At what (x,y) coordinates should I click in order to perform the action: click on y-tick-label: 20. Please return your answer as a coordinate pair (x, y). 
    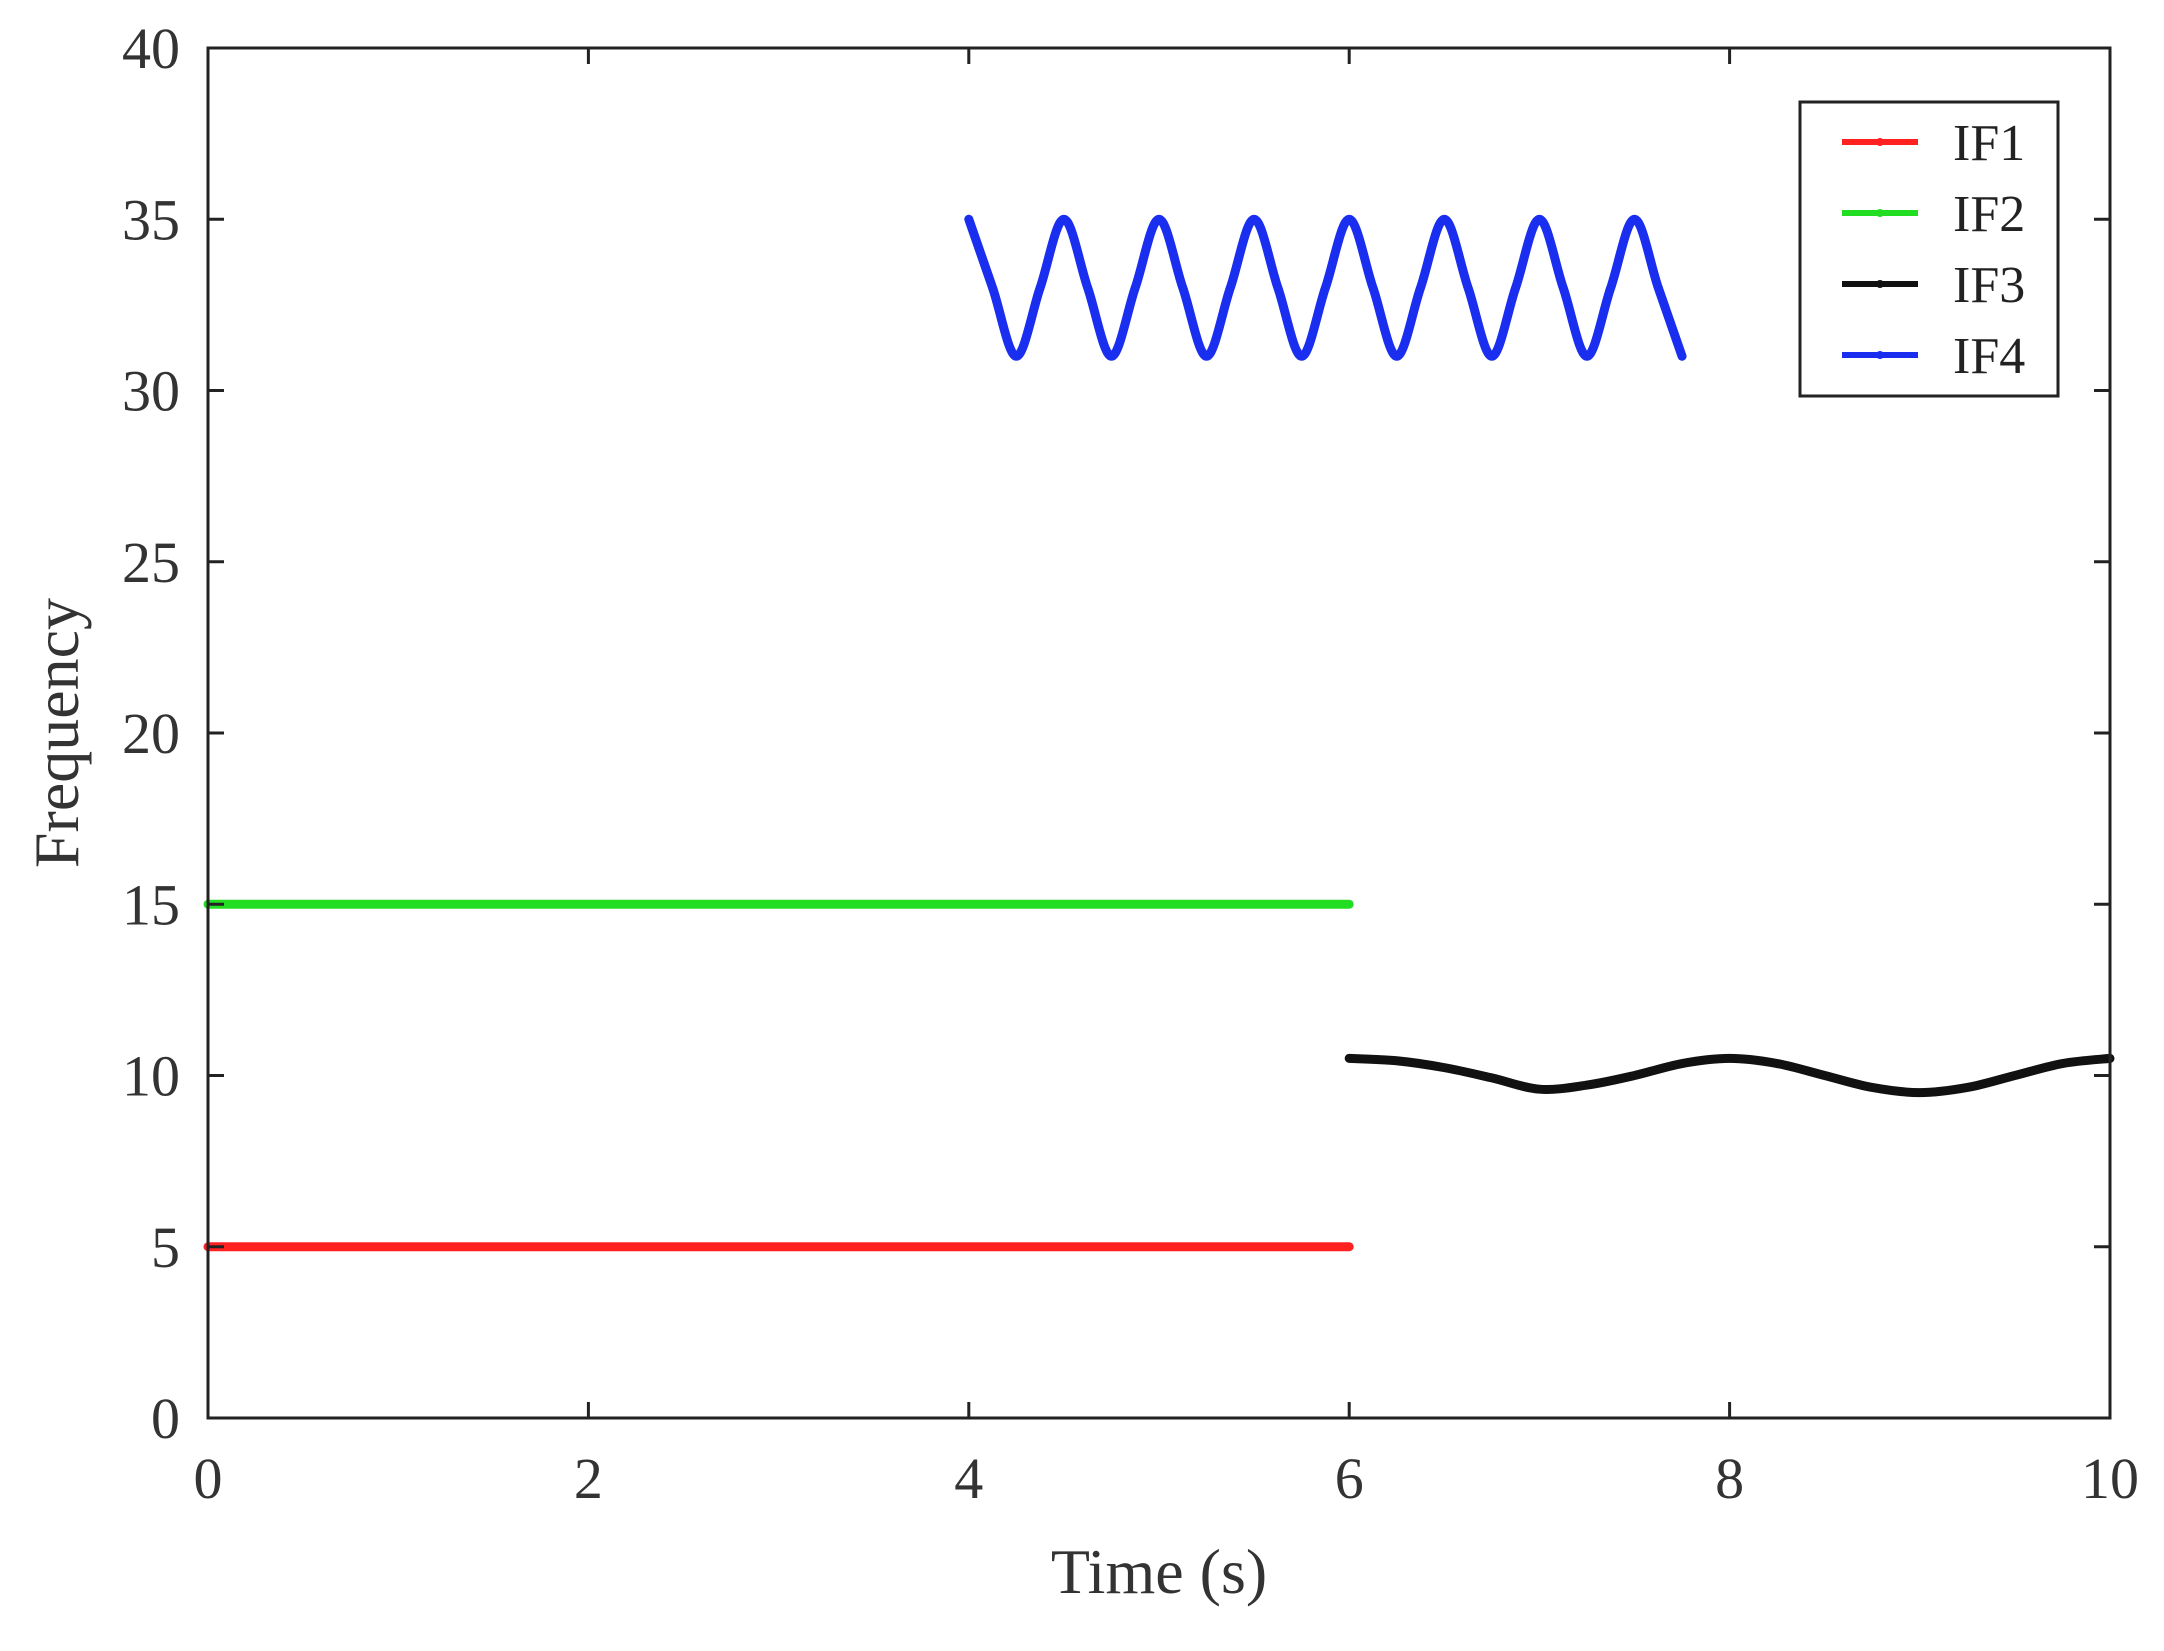
    Looking at the image, I should click on (151, 733).